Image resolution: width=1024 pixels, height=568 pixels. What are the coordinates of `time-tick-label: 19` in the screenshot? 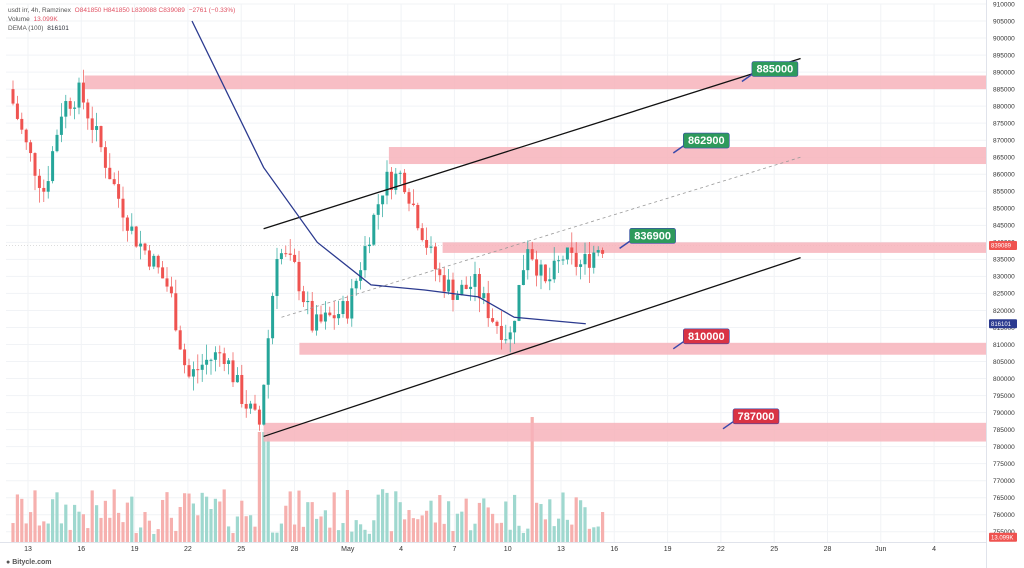 It's located at (135, 549).